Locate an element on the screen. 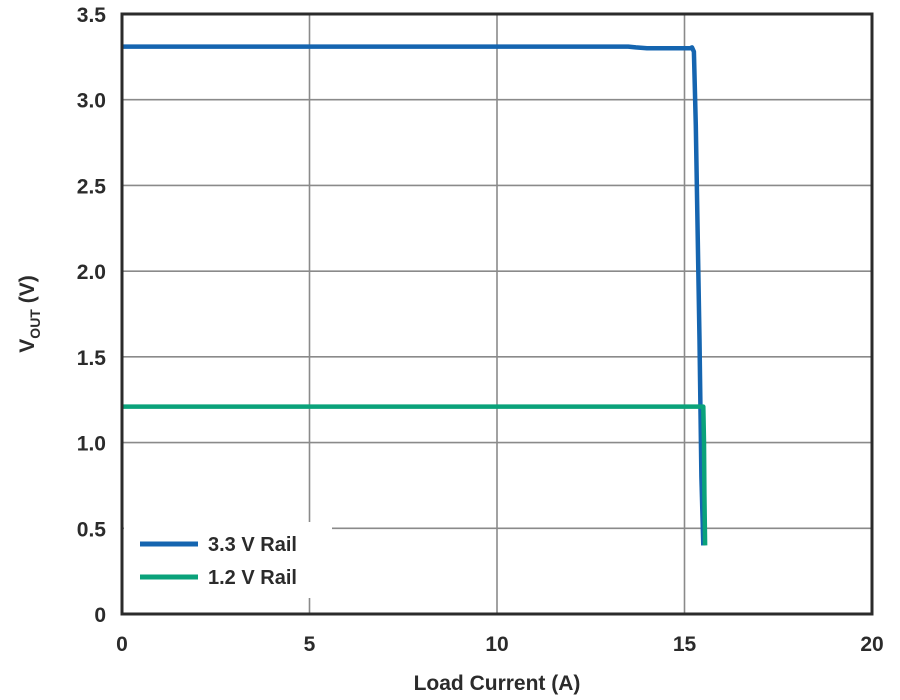 This screenshot has width=900, height=700. legend-label-0: 3.3 V Rail is located at coordinates (252, 545).